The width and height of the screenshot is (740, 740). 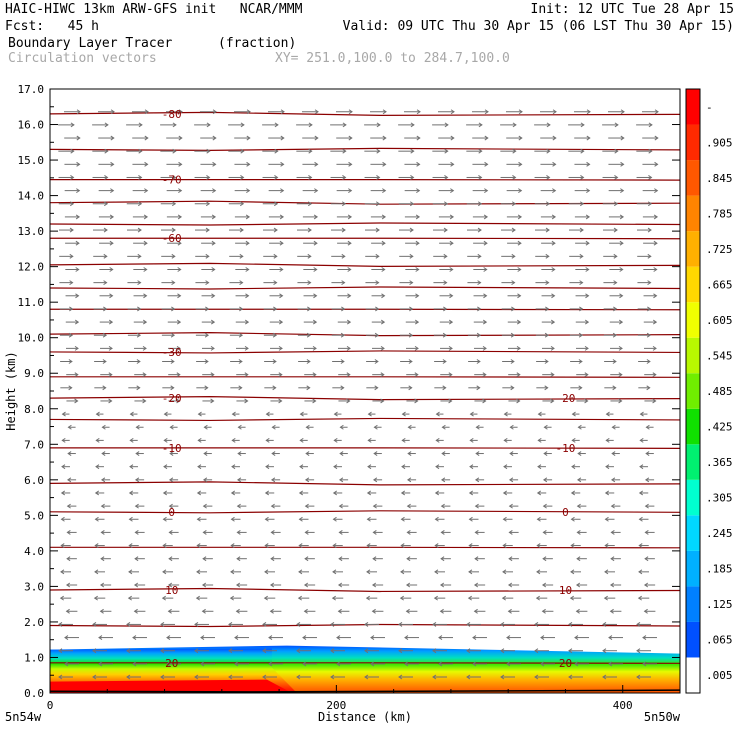 I want to click on y-tick-label: 7.0, so click(x=34, y=444).